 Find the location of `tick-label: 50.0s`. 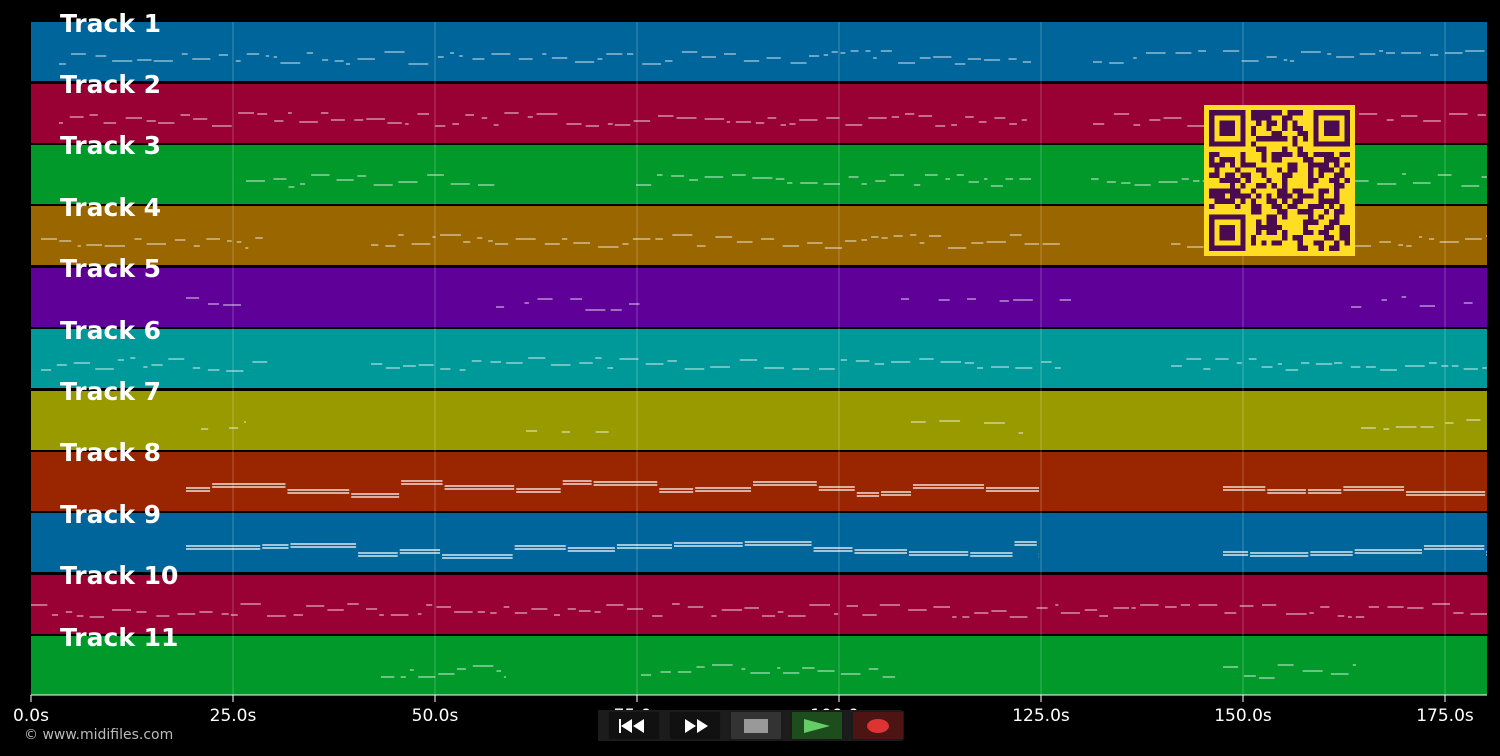

tick-label: 50.0s is located at coordinates (435, 716).